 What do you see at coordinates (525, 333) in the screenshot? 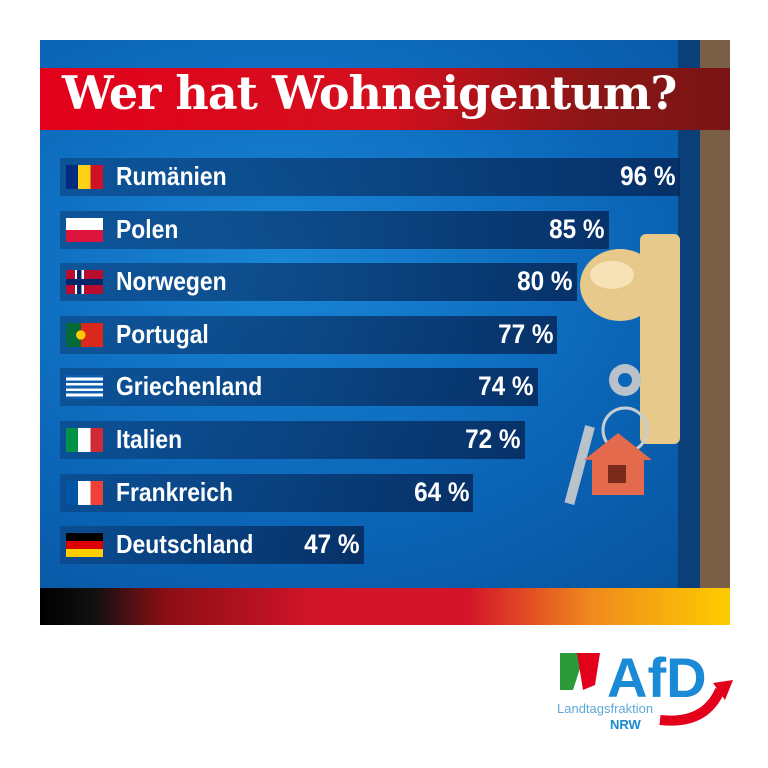
I see `data-label: 77 %` at bounding box center [525, 333].